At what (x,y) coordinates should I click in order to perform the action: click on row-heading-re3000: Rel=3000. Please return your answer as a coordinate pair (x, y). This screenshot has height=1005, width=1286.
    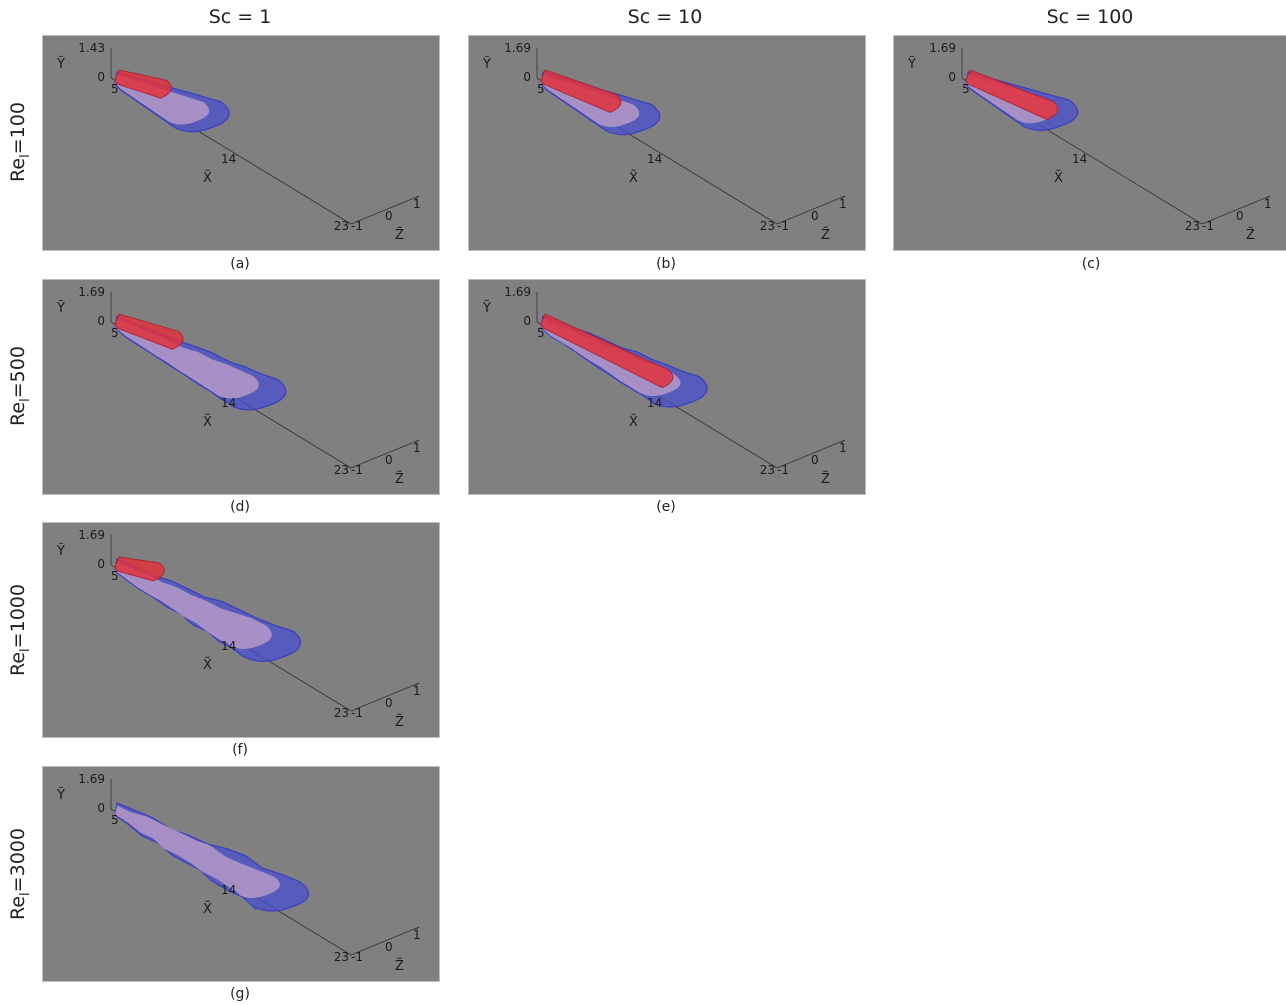
    Looking at the image, I should click on (20, 874).